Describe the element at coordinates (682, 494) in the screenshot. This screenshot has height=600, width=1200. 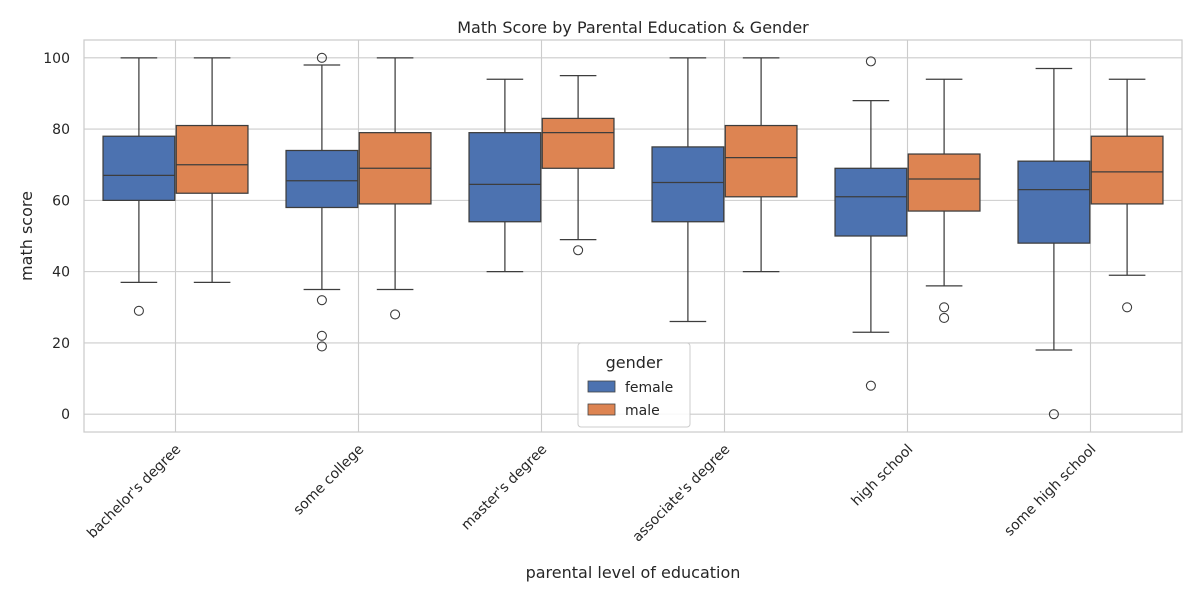
I see `x-tick-label: associate's degree` at that location.